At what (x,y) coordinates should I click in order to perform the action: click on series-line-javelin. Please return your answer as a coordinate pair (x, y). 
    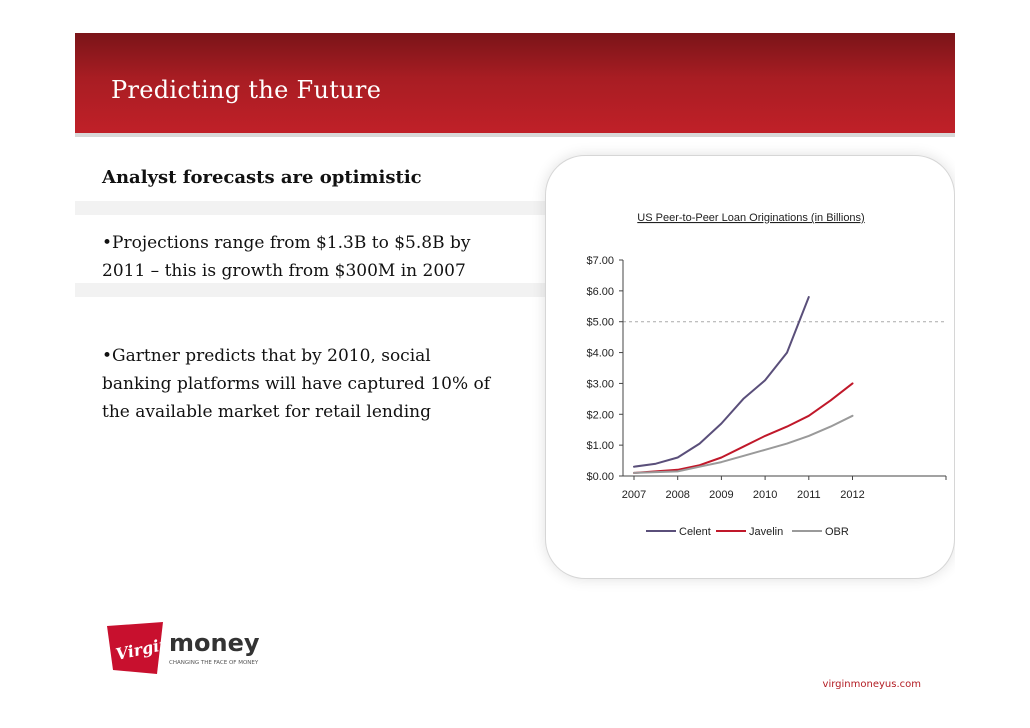
    Looking at the image, I should click on (743, 428).